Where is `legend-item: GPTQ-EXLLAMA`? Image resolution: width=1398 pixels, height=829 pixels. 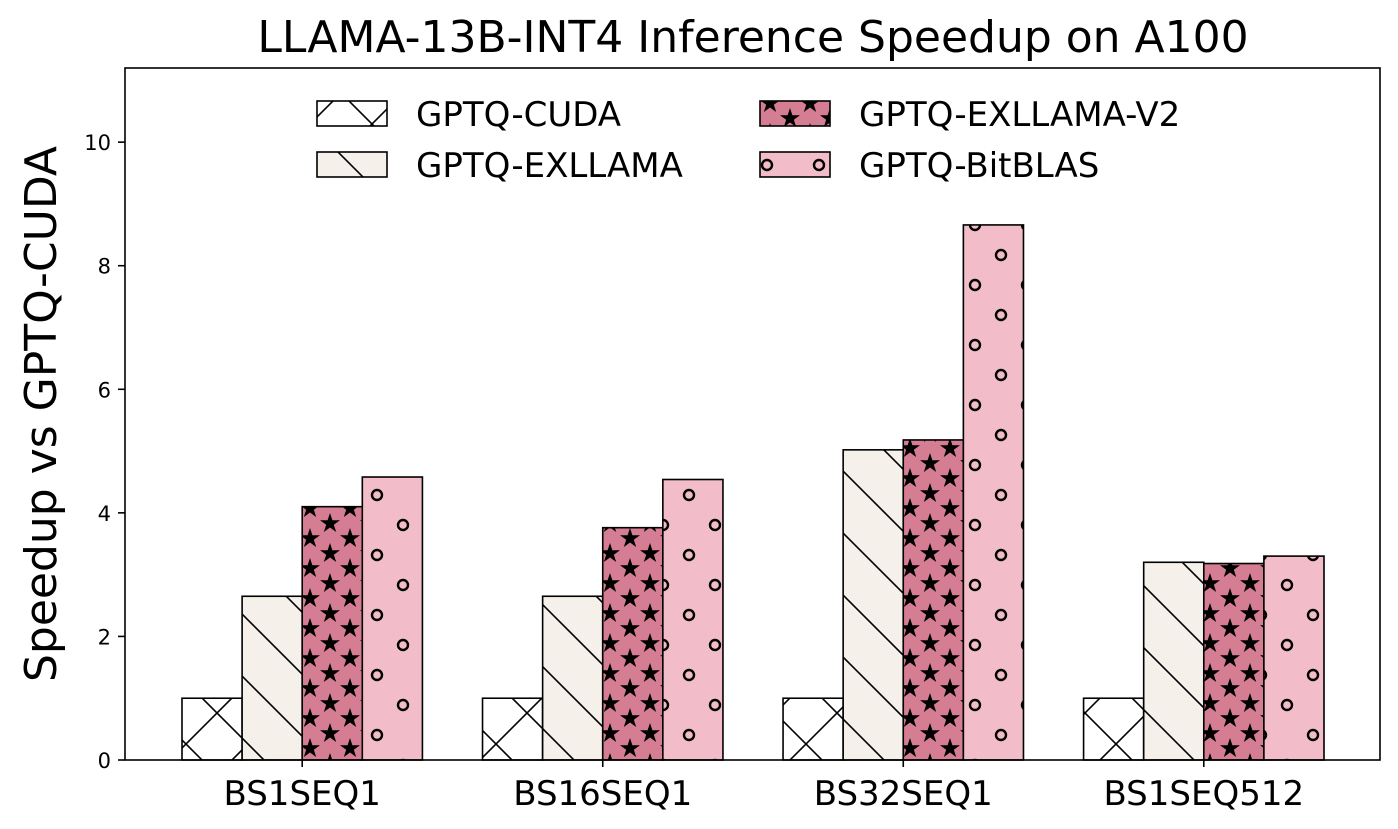
legend-item: GPTQ-EXLLAMA is located at coordinates (499, 166).